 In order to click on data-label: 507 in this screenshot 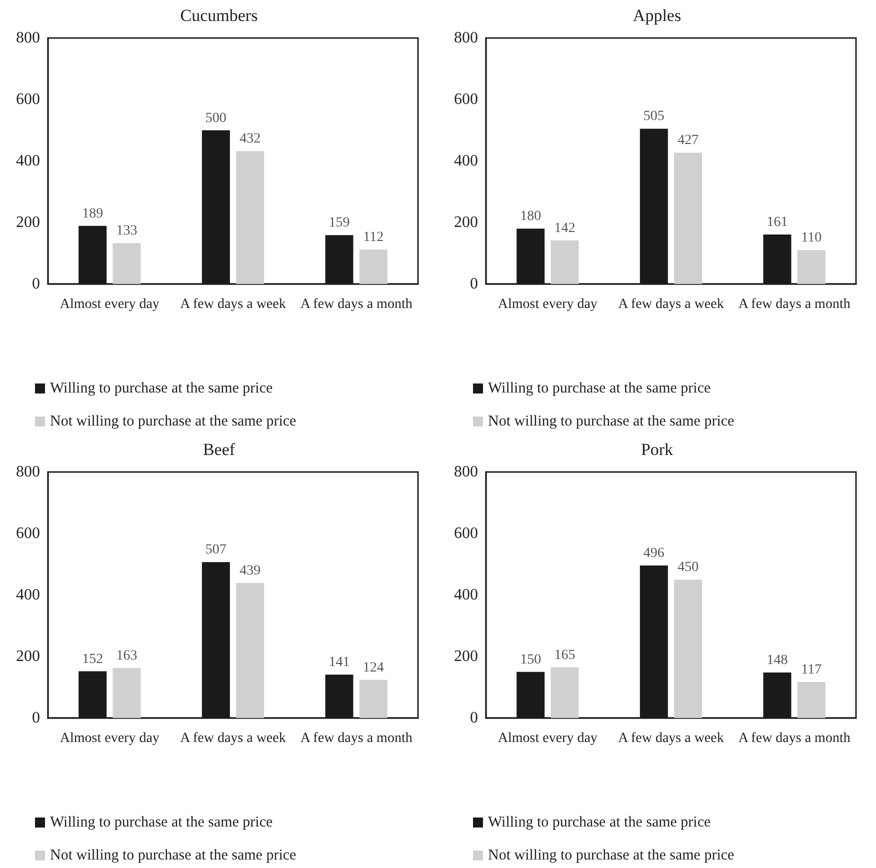, I will do `click(215, 550)`.